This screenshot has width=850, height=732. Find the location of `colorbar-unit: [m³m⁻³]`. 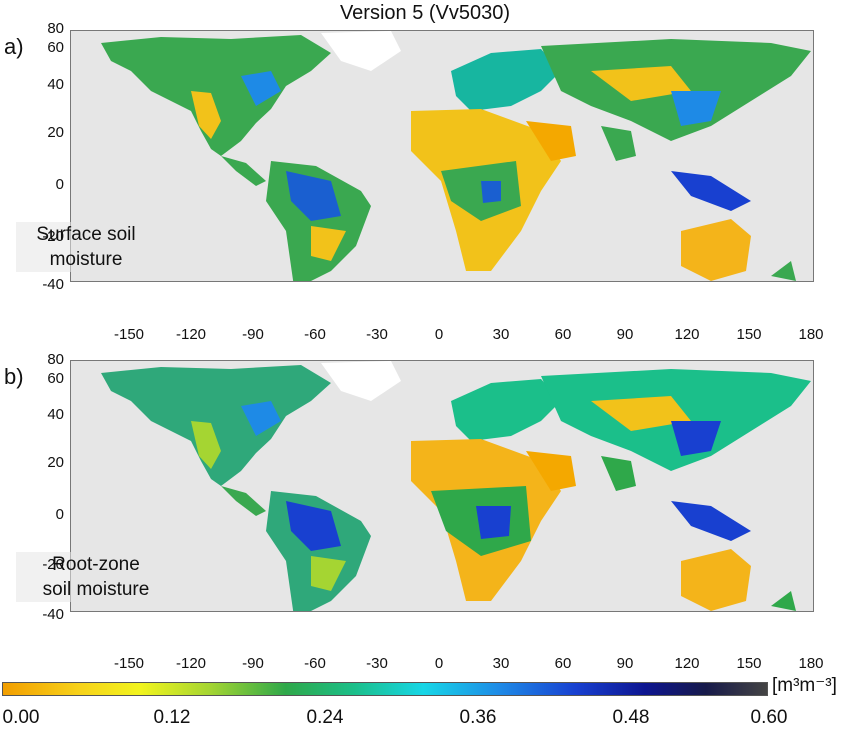

colorbar-unit: [m³m⁻³] is located at coordinates (804, 685).